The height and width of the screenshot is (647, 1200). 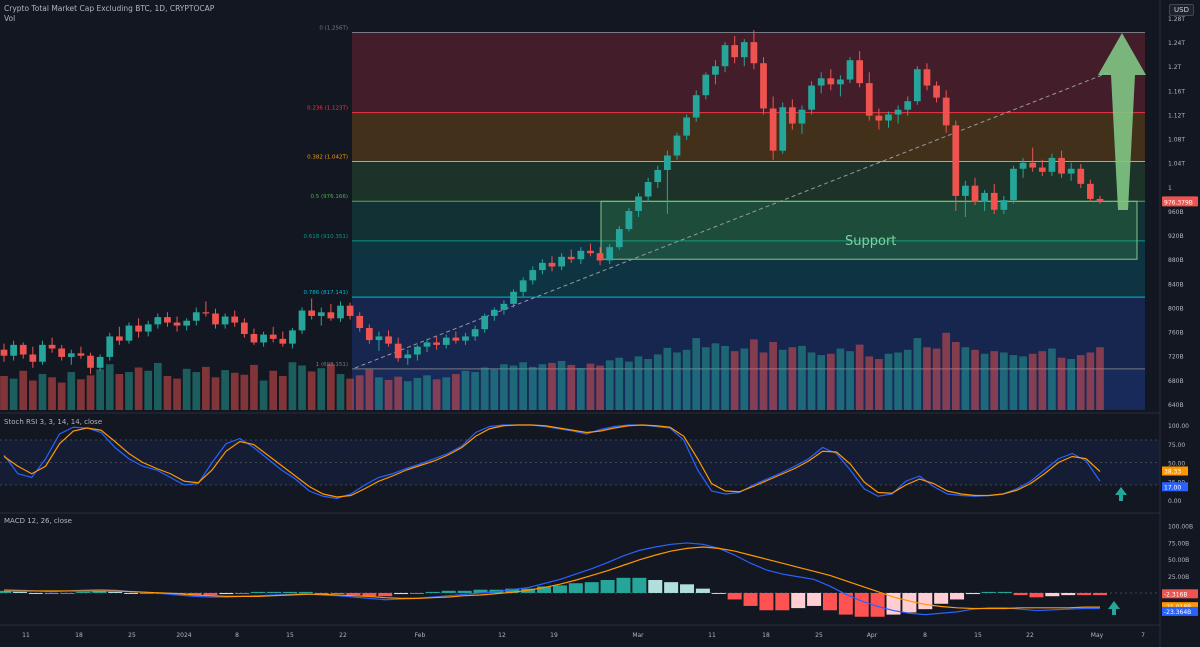 What do you see at coordinates (1181, 10) in the screenshot?
I see `currency-button: USD` at bounding box center [1181, 10].